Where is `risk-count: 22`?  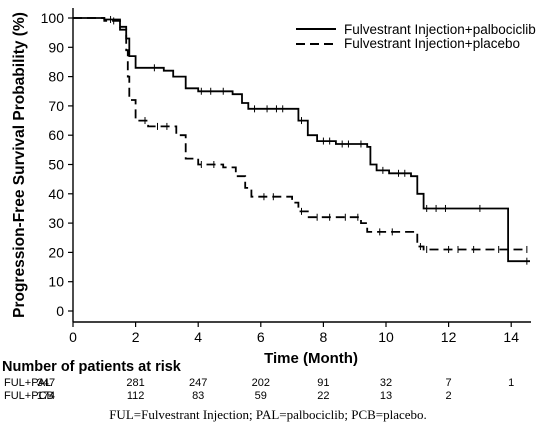 risk-count: 22 is located at coordinates (323, 396).